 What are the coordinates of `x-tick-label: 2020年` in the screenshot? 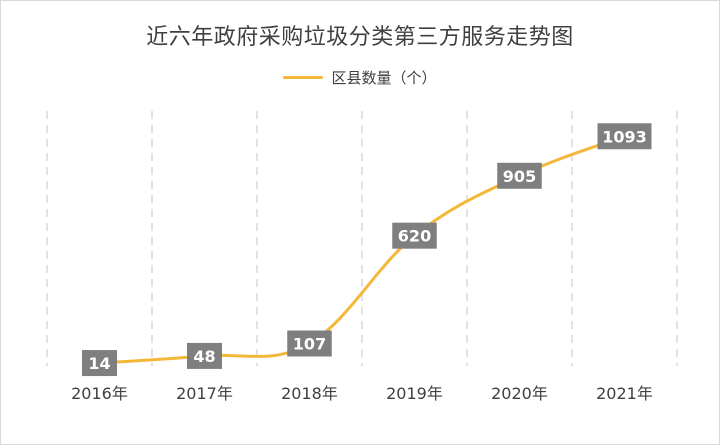 It's located at (519, 393).